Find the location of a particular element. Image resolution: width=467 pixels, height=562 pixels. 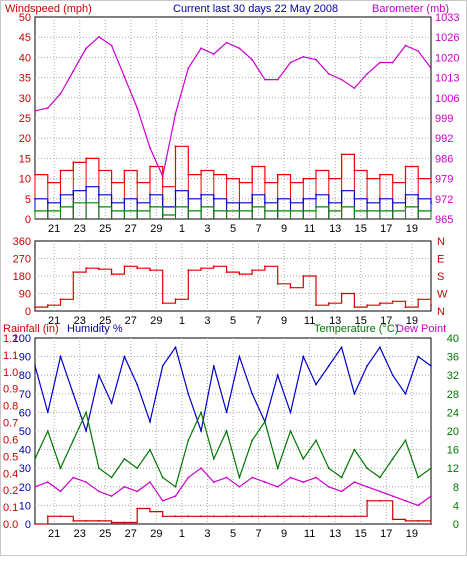

humidity-line is located at coordinates (233, 389).